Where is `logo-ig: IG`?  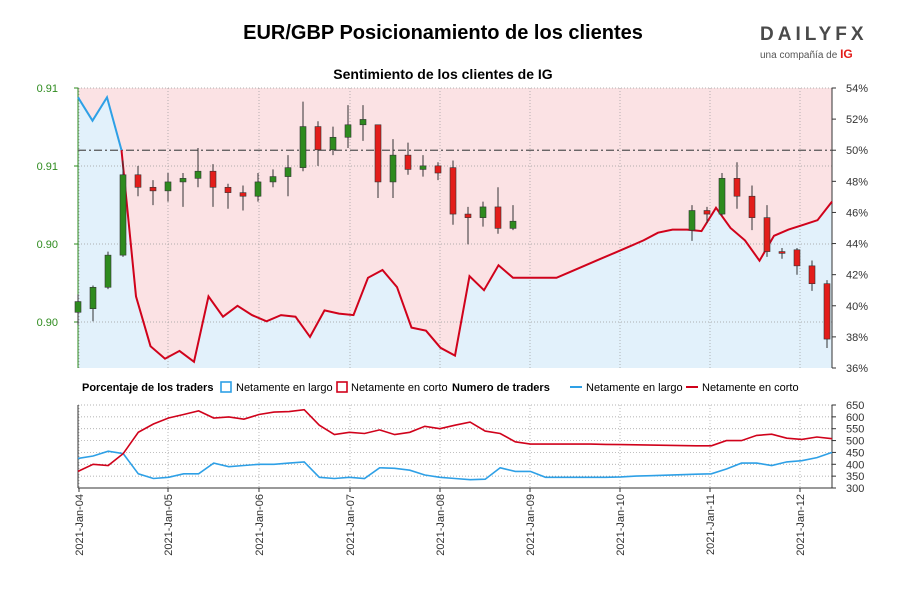
logo-ig: IG is located at coordinates (846, 54).